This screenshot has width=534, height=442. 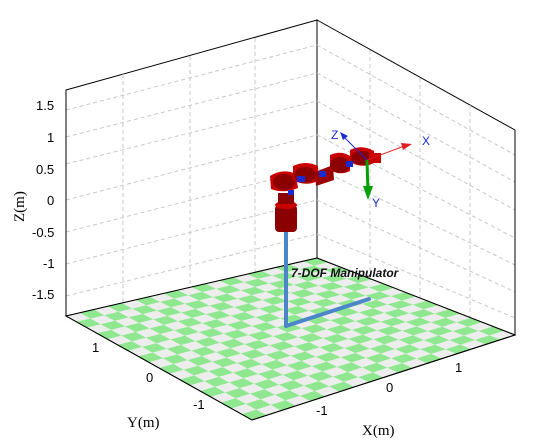 What do you see at coordinates (45, 105) in the screenshot?
I see `z-tick-label: 1.5` at bounding box center [45, 105].